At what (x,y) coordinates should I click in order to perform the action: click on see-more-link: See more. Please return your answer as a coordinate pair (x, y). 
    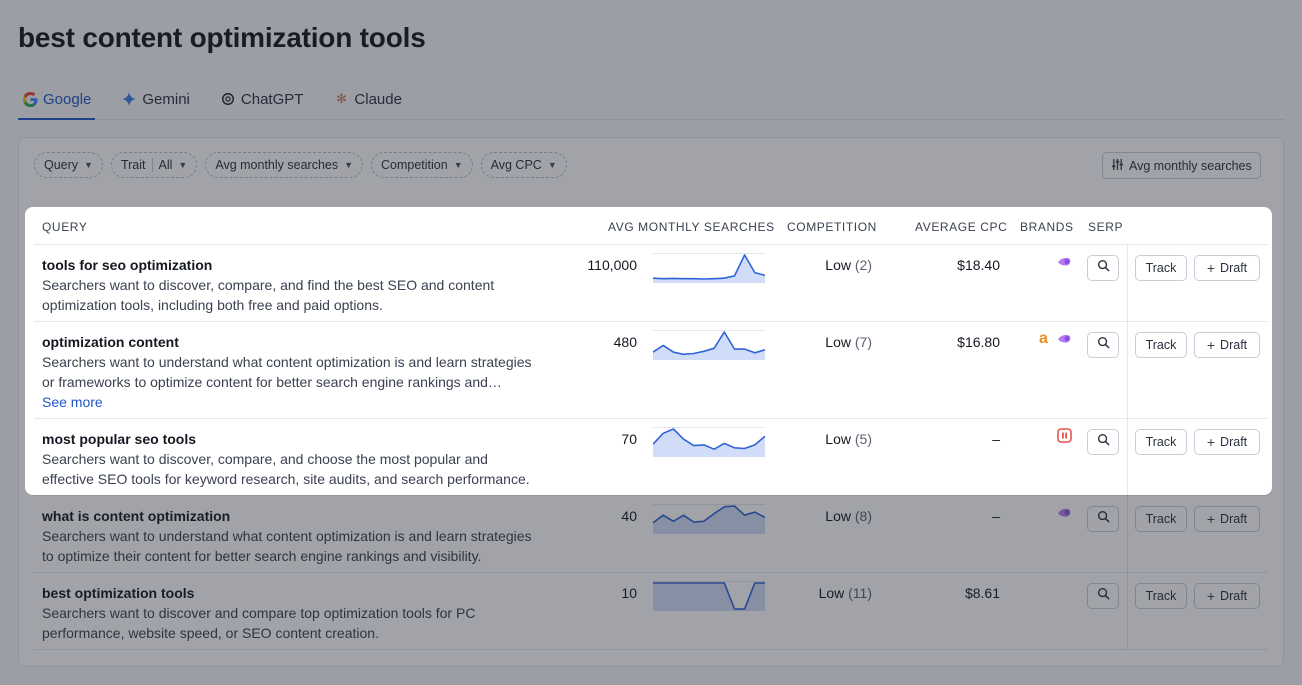
    Looking at the image, I should click on (72, 402).